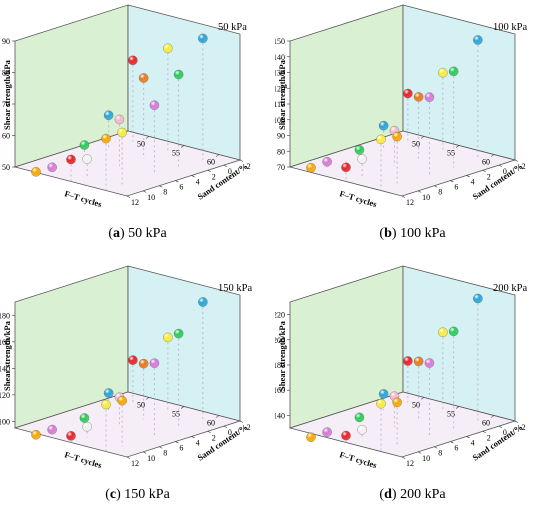  Describe the element at coordinates (176, 153) in the screenshot. I see `y-tick-label: 55` at that location.